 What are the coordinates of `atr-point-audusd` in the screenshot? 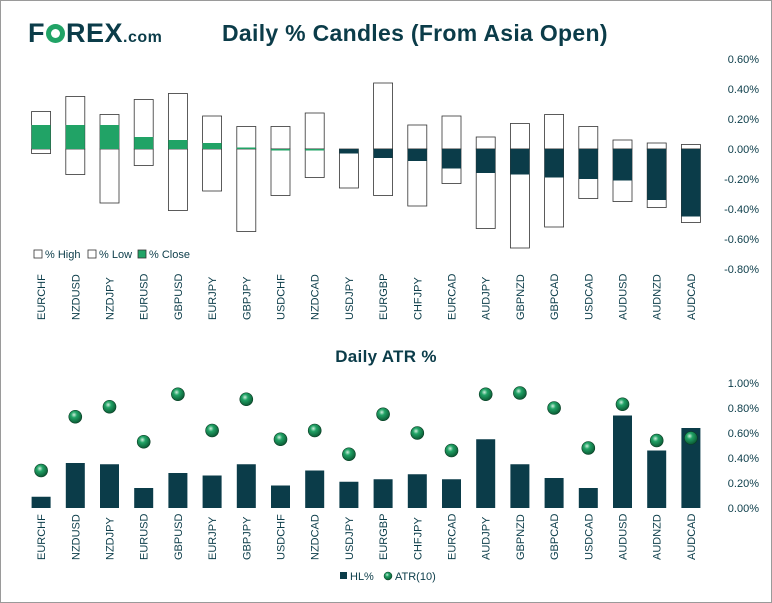 It's located at (622, 404).